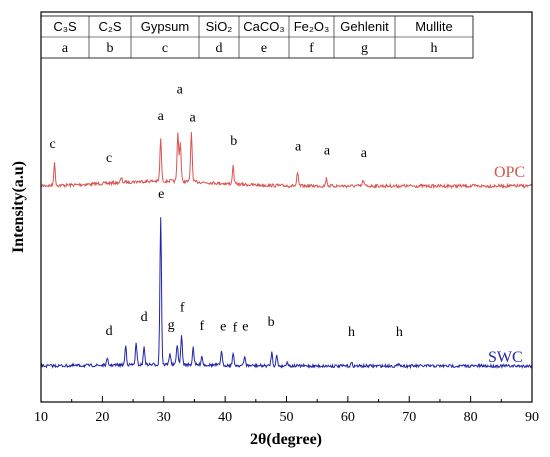 This screenshot has width=550, height=457. I want to click on series-label-opc: OPC, so click(509, 172).